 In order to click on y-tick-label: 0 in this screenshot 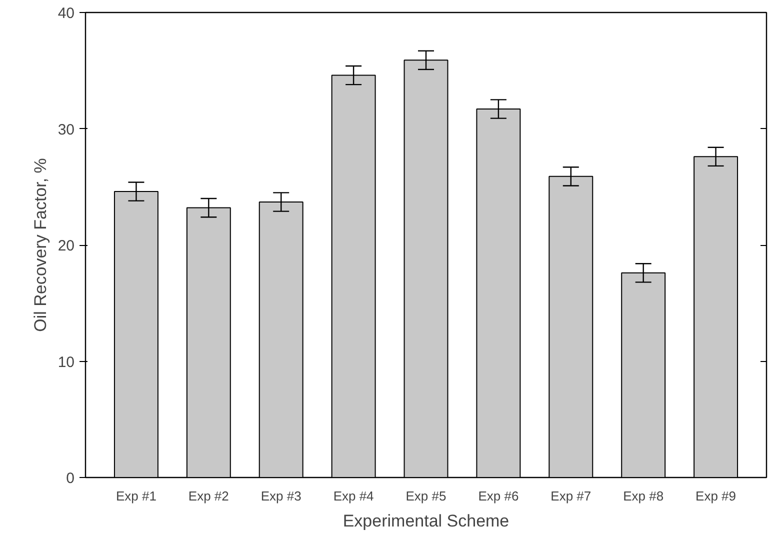, I will do `click(70, 478)`.